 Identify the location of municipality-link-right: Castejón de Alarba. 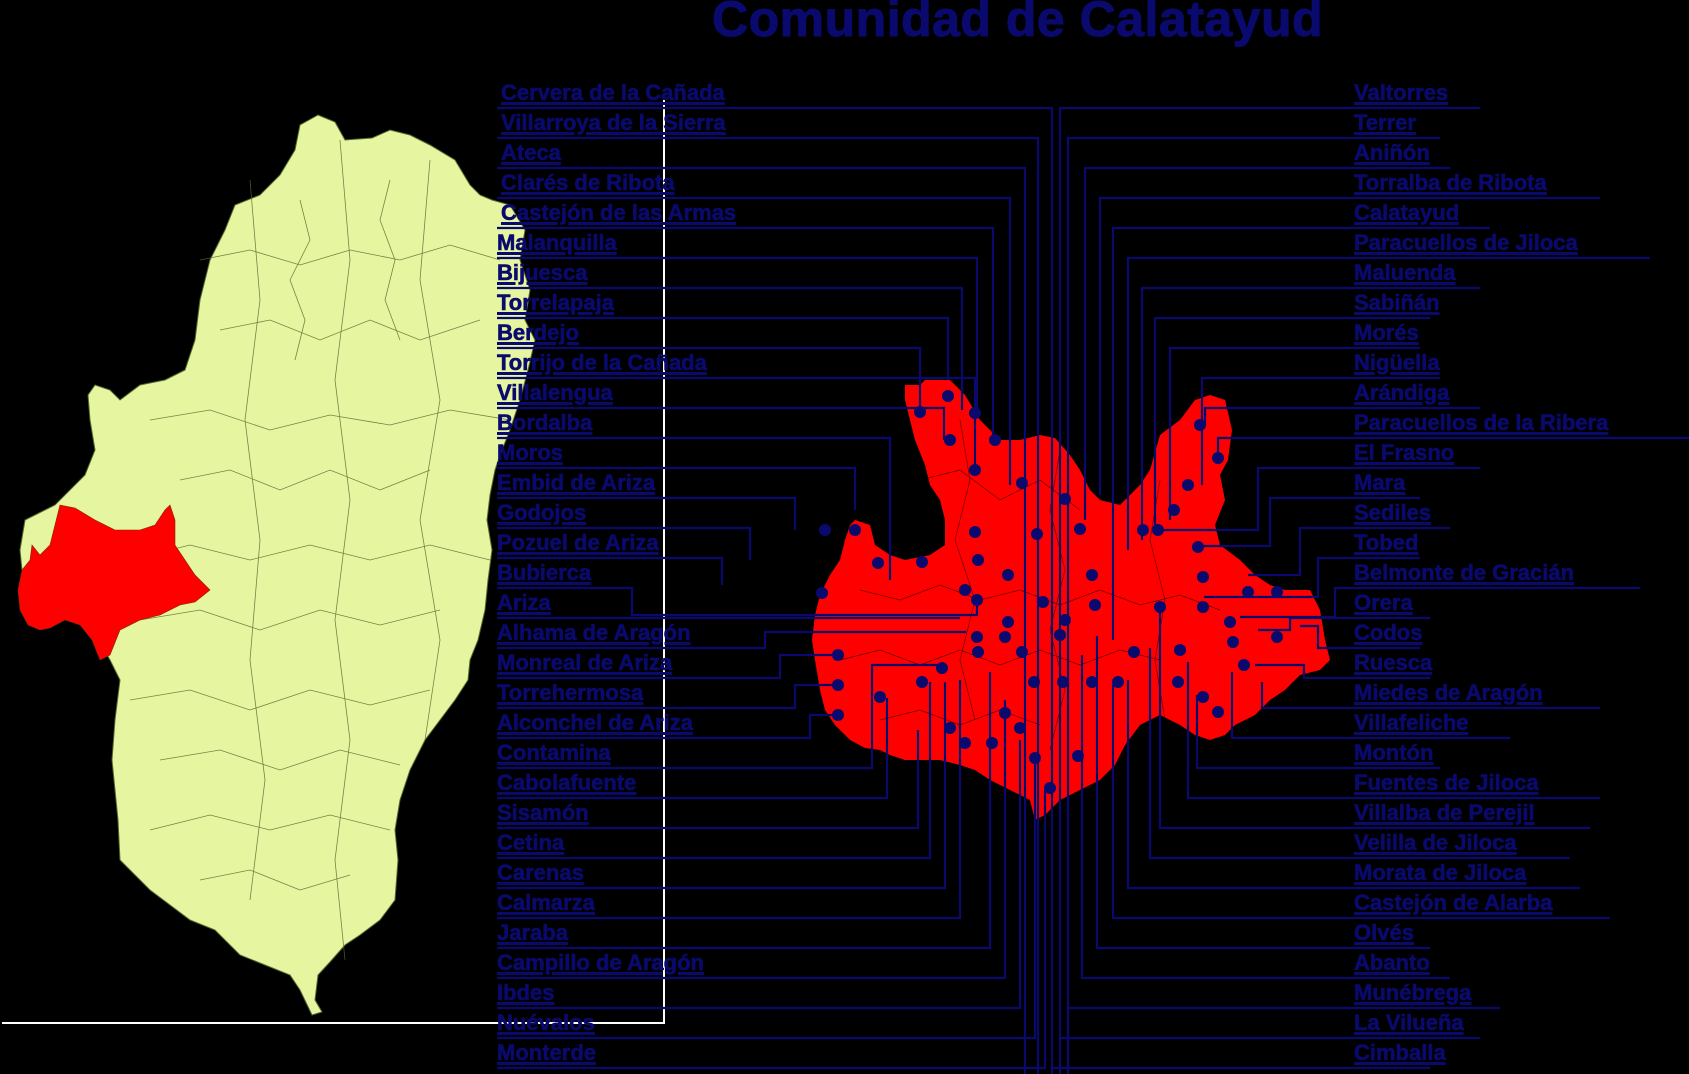
(1453, 903).